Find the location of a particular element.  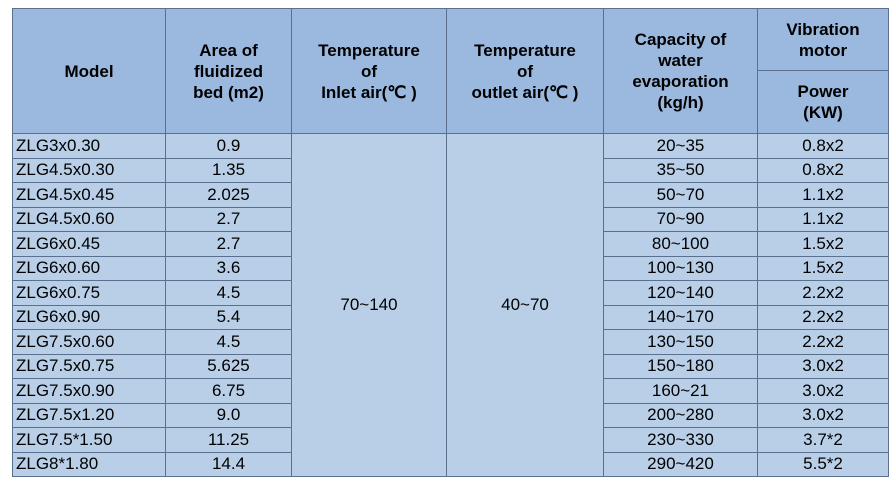

model-cell: ZLG7.5x0.75 is located at coordinates (89, 366).